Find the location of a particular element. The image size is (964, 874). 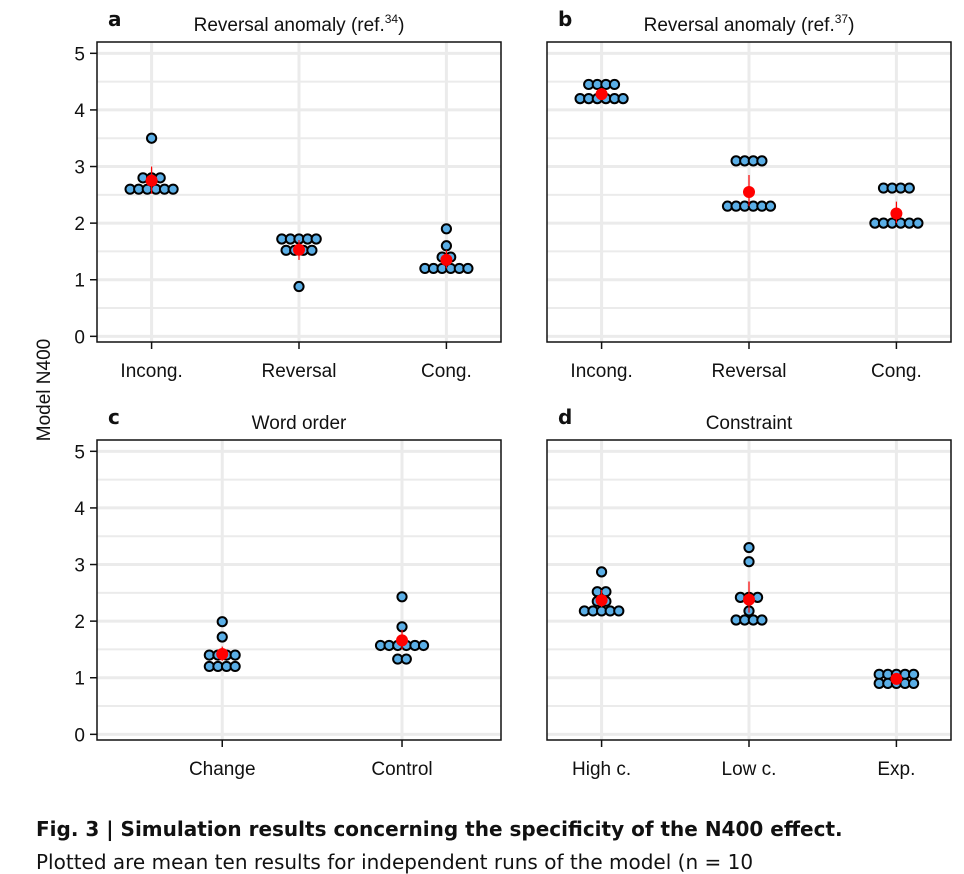

x-tick-label: Control is located at coordinates (401, 769).